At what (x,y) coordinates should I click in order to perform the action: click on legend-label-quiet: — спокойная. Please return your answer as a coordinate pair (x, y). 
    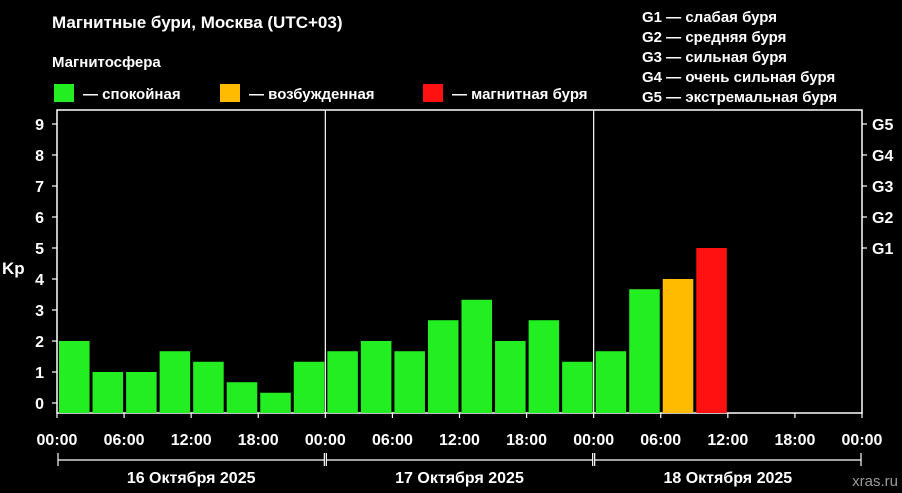
    Looking at the image, I should click on (132, 94).